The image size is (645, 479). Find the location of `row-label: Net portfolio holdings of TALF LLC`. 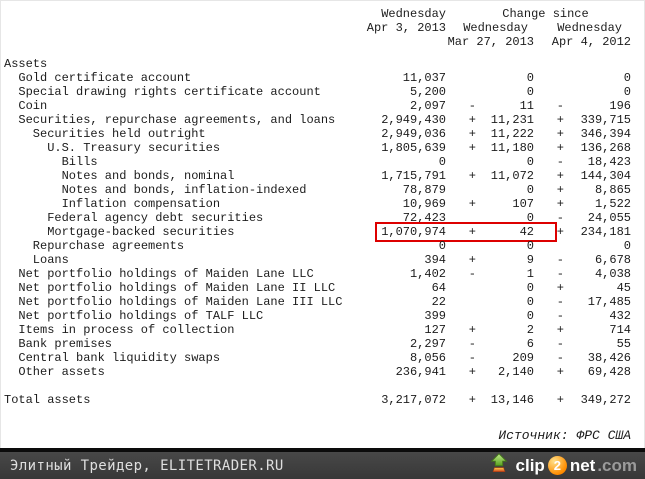

row-label: Net portfolio holdings of TALF LLC is located at coordinates (141, 316).